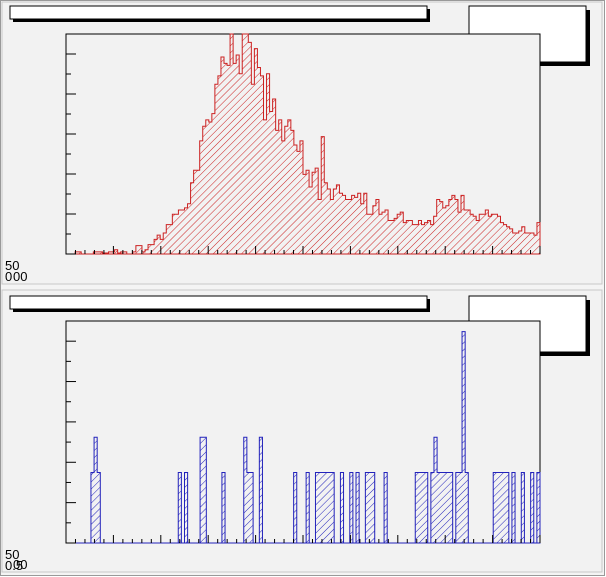 The image size is (606, 577). I want to click on bottom-axis-label-c: 0.5, so click(14, 565).